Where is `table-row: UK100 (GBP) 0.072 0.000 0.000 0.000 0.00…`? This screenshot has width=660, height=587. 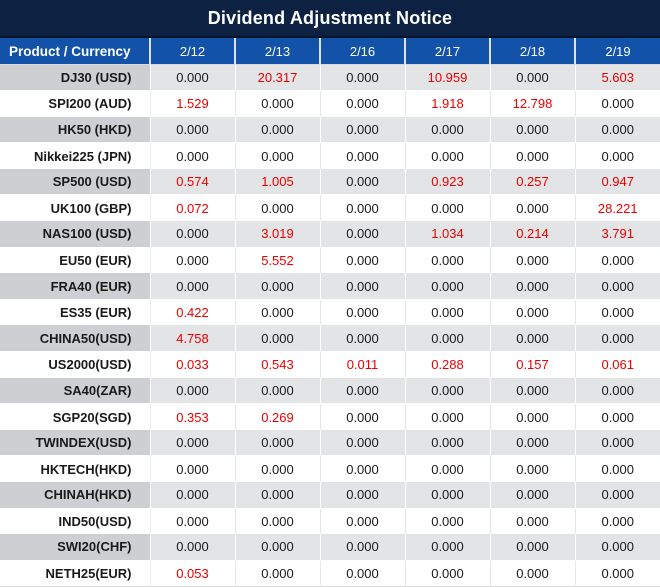
table-row: UK100 (GBP) 0.072 0.000 0.000 0.000 0.00… is located at coordinates (330, 208).